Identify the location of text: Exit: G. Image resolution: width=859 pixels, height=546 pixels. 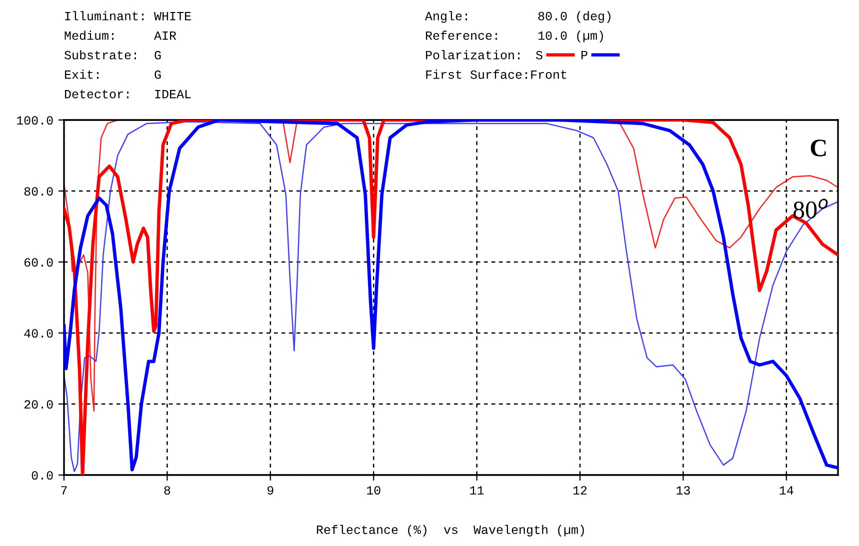
(112, 74).